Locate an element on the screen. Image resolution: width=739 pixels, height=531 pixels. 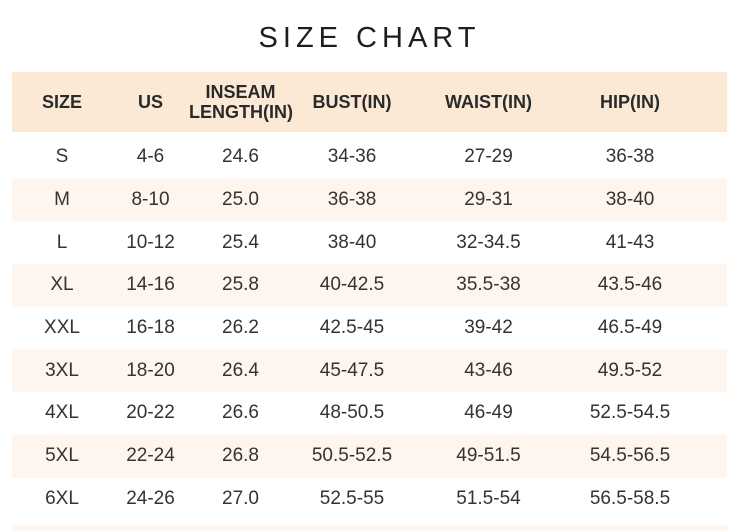
header-inseam-length: INSEAM LENGTH(IN) is located at coordinates (241, 102).